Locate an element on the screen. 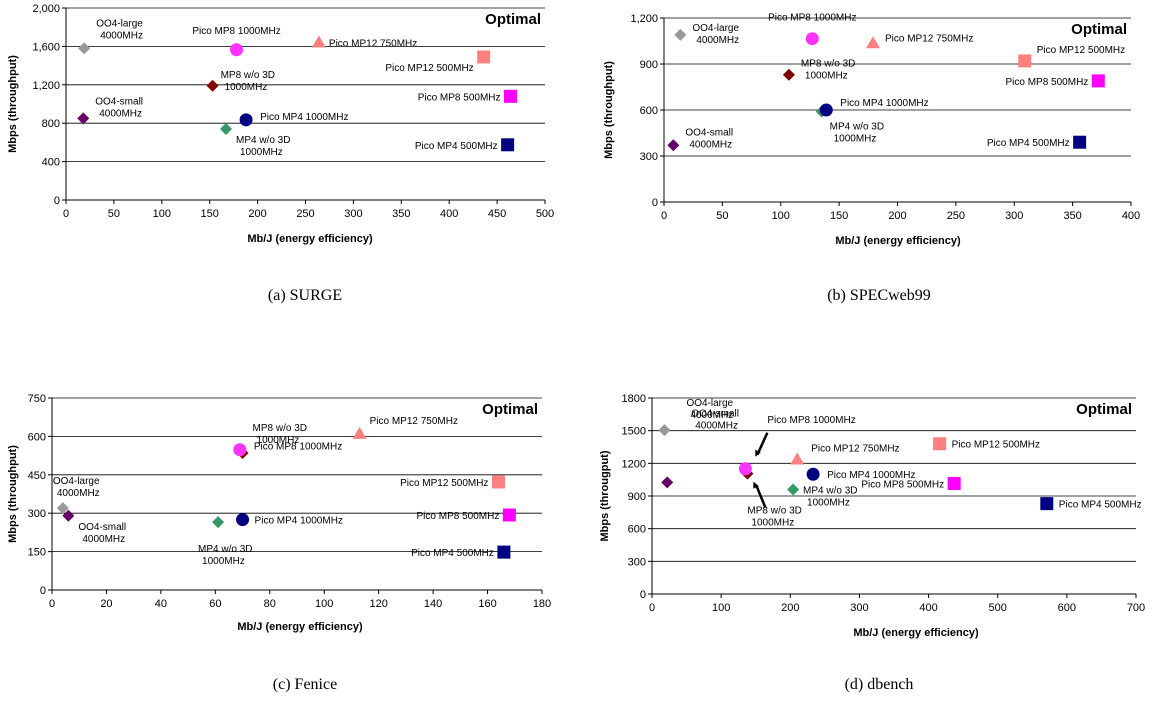 This screenshot has height=704, width=1156. point-pico-mp4-500mhz-marker is located at coordinates (1047, 504).